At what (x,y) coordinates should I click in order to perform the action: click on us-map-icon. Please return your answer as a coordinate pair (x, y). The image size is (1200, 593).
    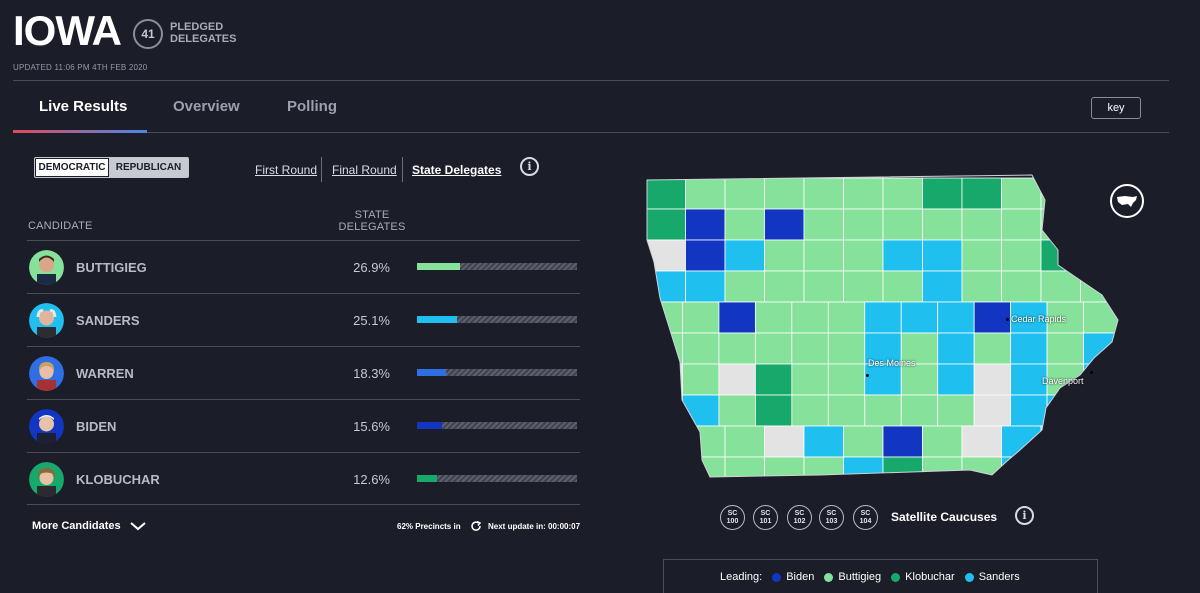
    Looking at the image, I should click on (1127, 201).